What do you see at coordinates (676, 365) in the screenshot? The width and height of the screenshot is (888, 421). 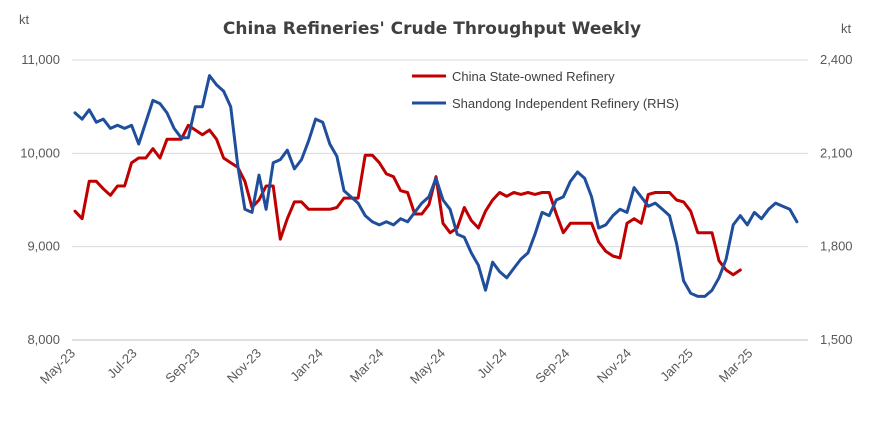 I see `x-tick-label: Jan-25` at bounding box center [676, 365].